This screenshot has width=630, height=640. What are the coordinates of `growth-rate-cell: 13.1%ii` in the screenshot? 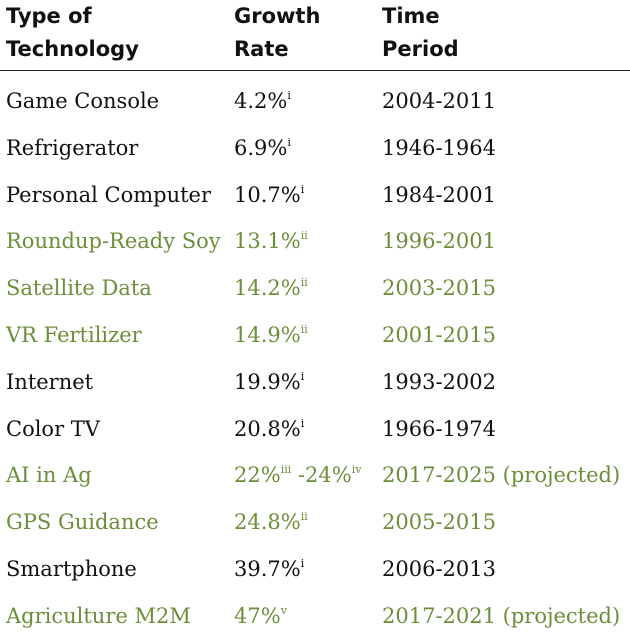 It's located at (271, 241).